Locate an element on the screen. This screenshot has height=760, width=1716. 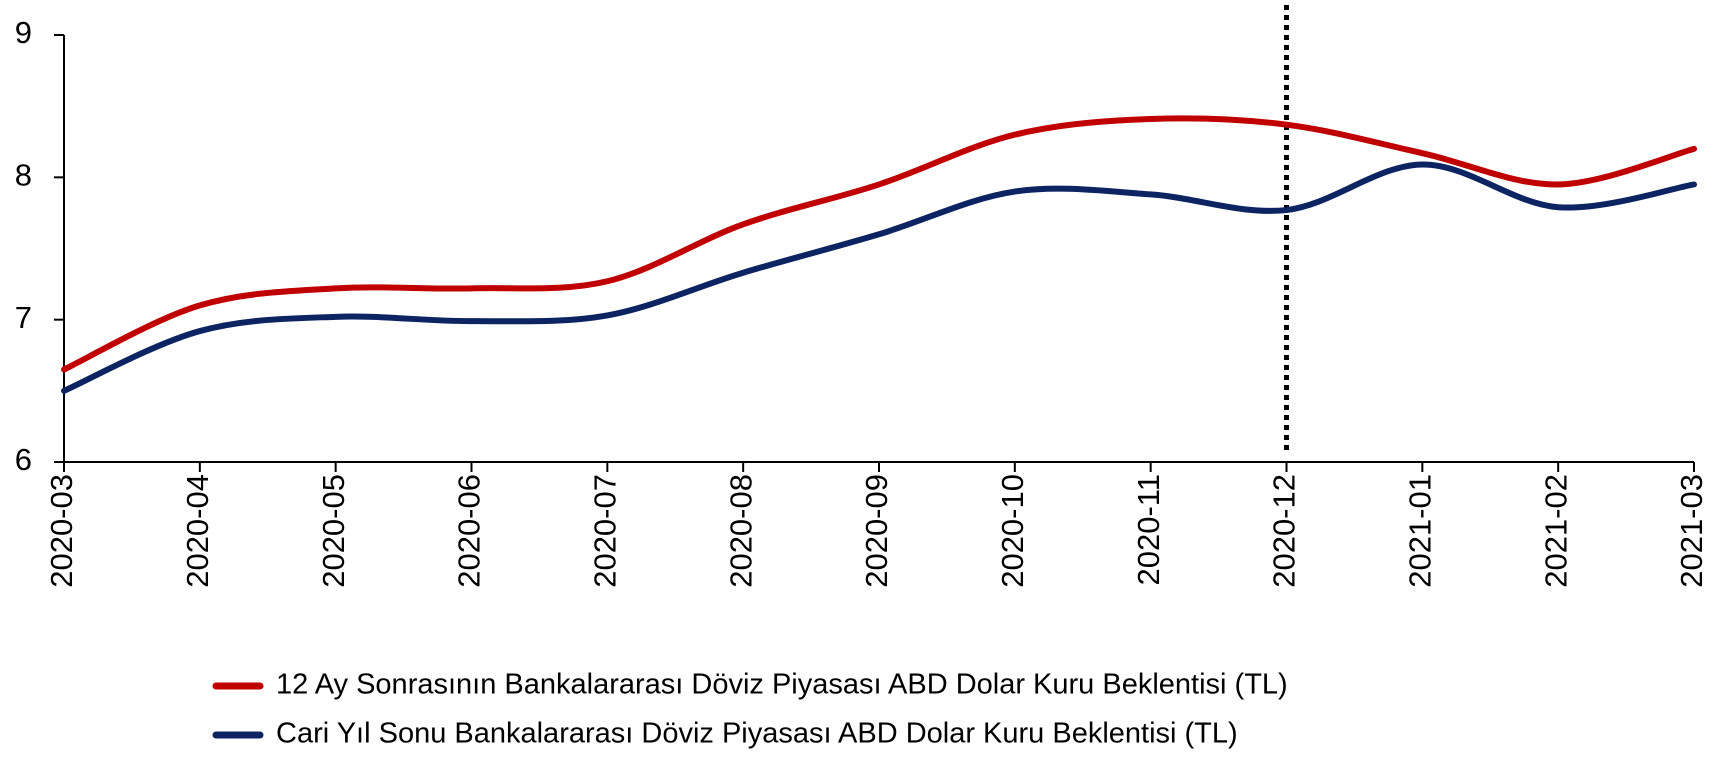
x-tick-label: 2020-09 is located at coordinates (876, 531).